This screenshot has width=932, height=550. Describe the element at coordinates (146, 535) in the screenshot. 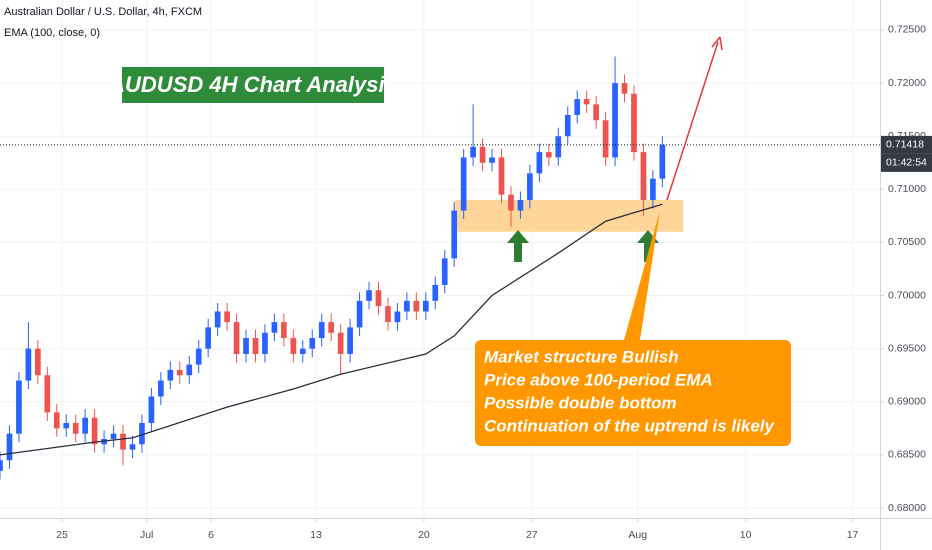

I see `x-tick-label: Jul` at that location.